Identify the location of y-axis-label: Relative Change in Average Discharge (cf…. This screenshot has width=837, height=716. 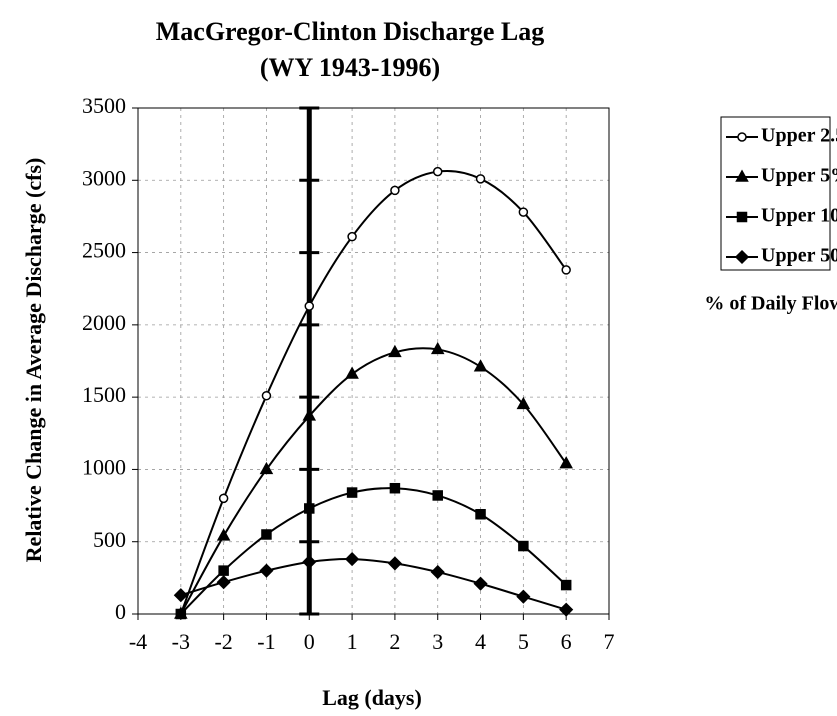
(33, 360).